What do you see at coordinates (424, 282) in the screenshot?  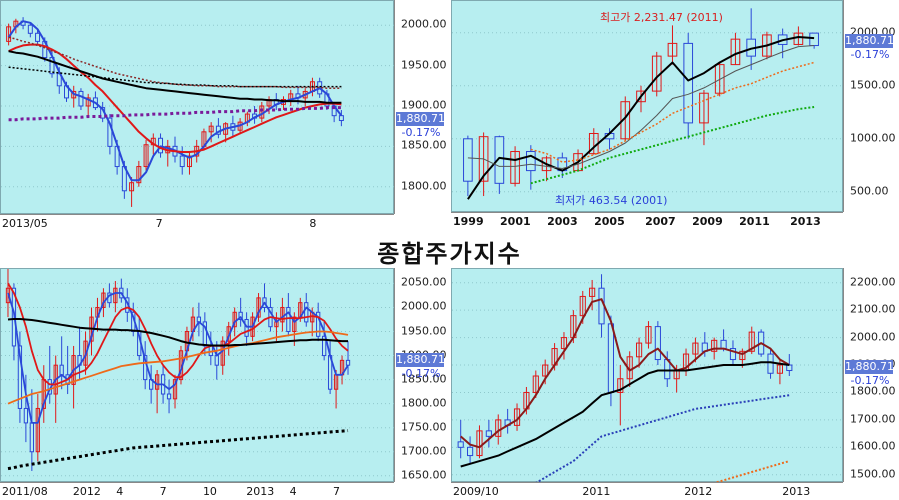 I see `y-tick-label-0: 2050.00` at bounding box center [424, 282].